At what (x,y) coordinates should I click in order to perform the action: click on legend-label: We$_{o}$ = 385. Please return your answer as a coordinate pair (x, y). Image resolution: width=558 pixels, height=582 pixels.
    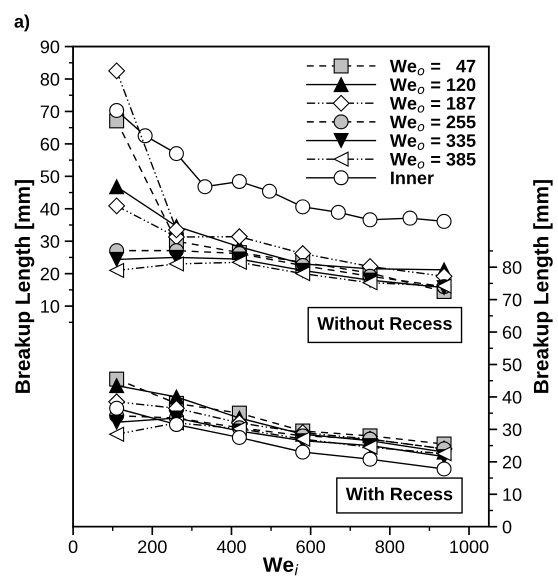
    Looking at the image, I should click on (433, 160).